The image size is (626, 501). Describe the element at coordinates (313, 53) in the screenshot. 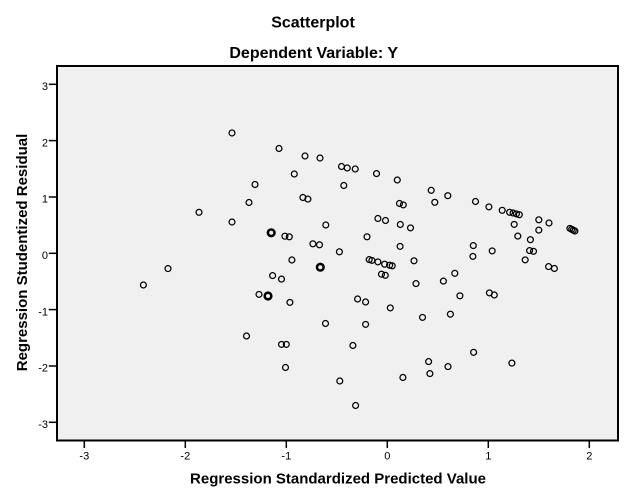

I see `svg-text: Dependent Variable: Y` at that location.